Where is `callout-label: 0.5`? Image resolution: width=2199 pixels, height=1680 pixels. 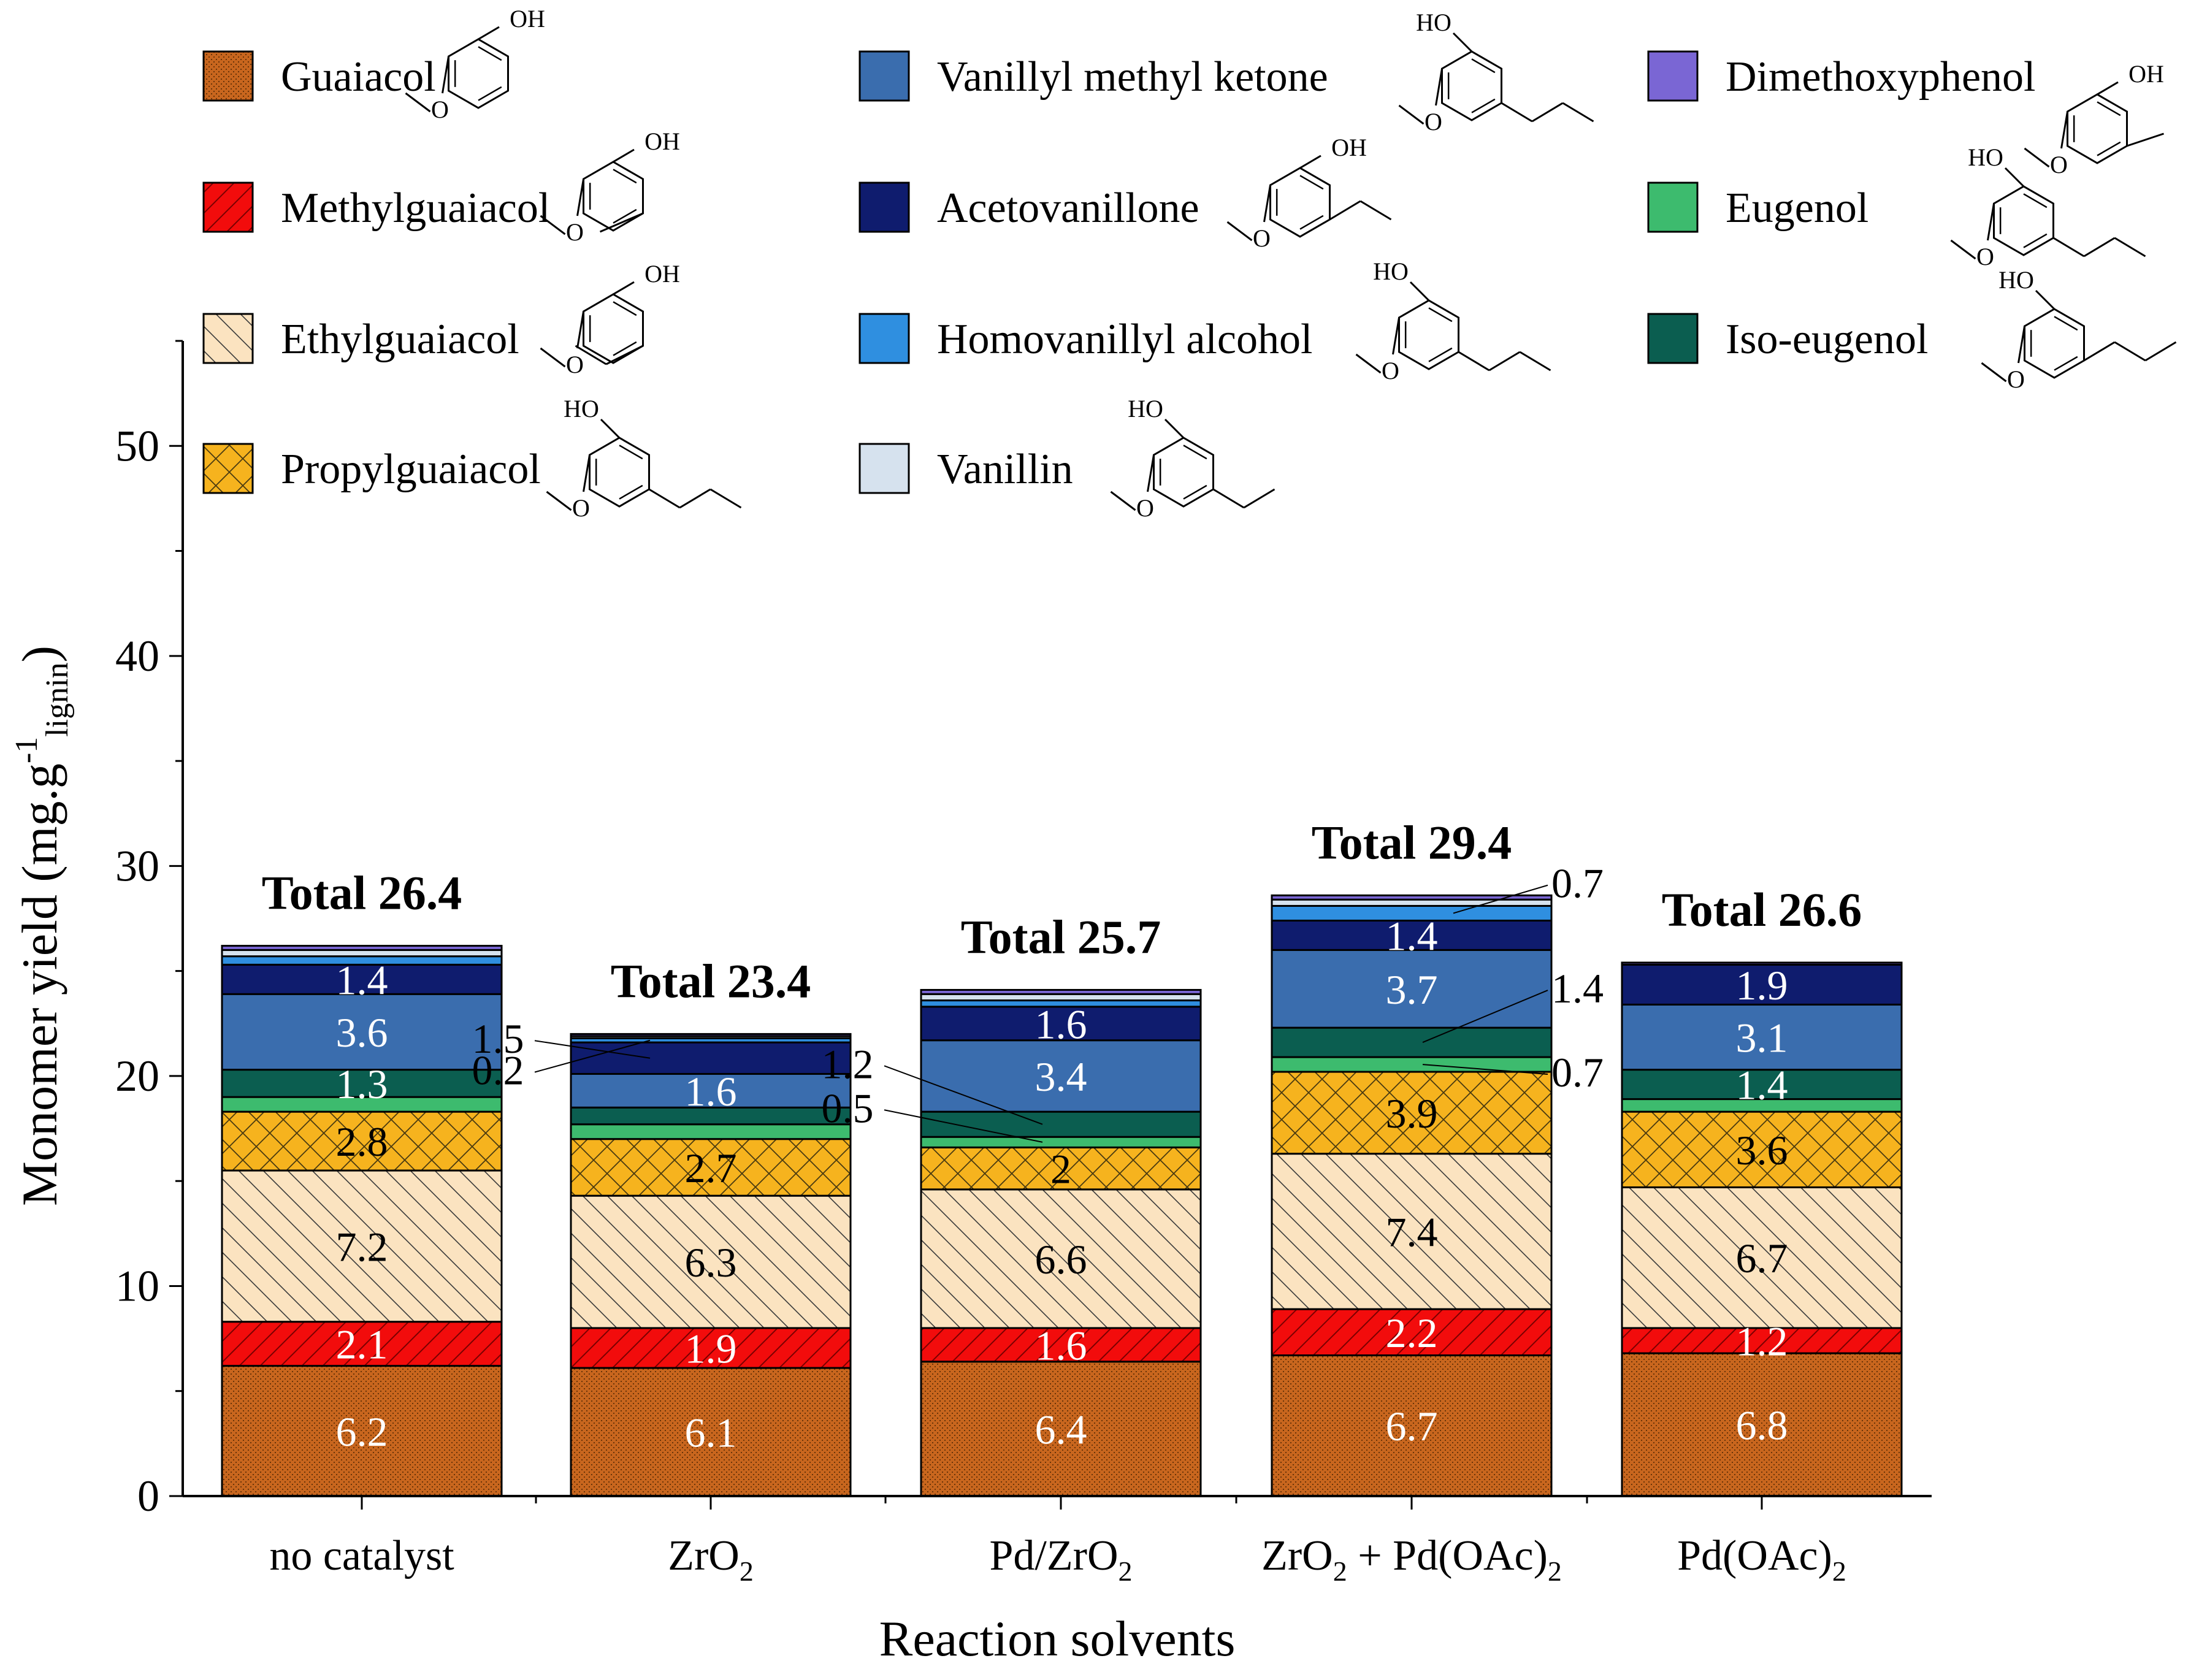
callout-label: 0.5 is located at coordinates (848, 1108).